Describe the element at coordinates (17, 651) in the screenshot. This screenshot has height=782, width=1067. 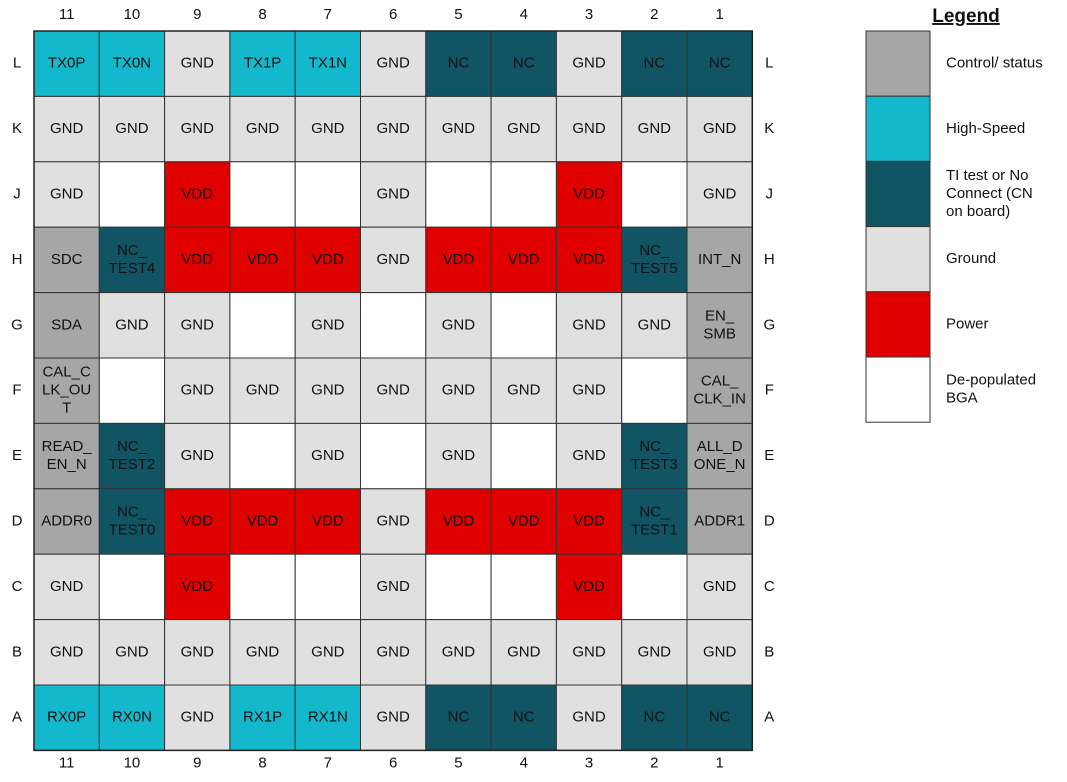
I see `row-label: B` at that location.